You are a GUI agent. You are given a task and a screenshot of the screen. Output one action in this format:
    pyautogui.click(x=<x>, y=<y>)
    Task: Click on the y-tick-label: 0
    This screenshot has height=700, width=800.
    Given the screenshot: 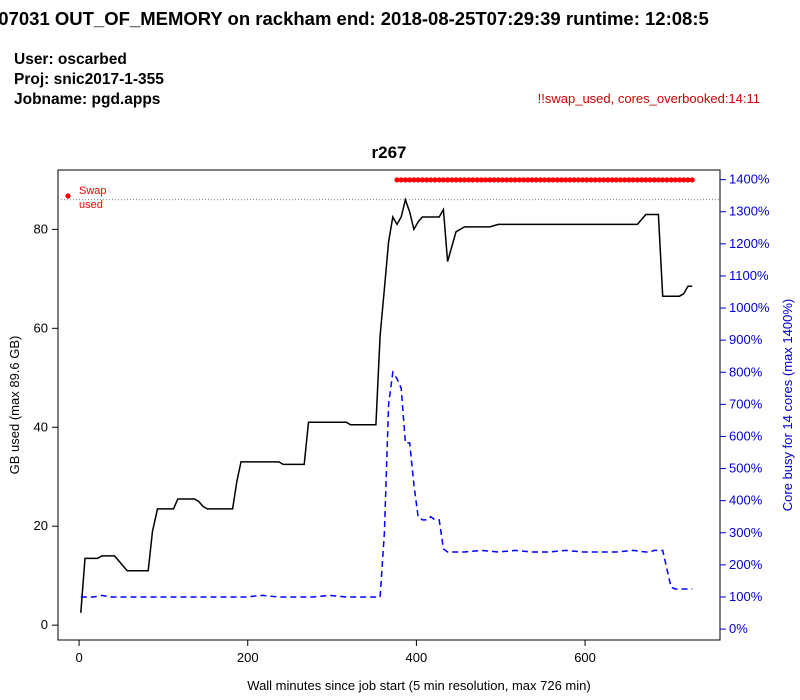 What is the action you would take?
    pyautogui.click(x=44, y=624)
    